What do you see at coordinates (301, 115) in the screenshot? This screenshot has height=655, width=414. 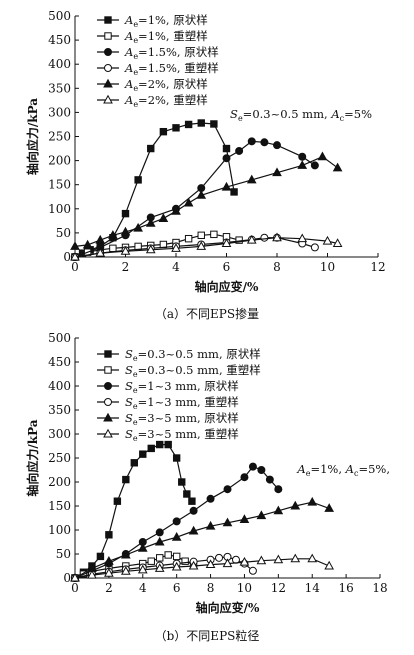 I see `annotation: Se=0.3~0.5 mm, Ac=5%` at bounding box center [301, 115].